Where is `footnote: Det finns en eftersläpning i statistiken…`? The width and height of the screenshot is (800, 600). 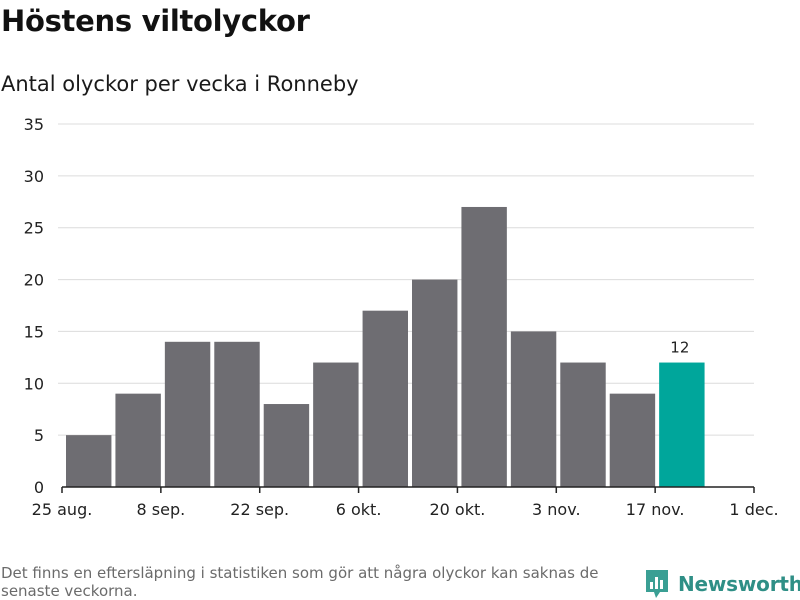
footnote: Det finns en eftersläpning i statistiken… is located at coordinates (300, 582).